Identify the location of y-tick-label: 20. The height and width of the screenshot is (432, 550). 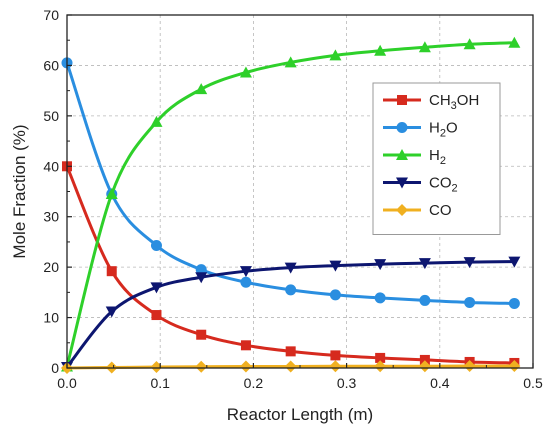
(51, 267).